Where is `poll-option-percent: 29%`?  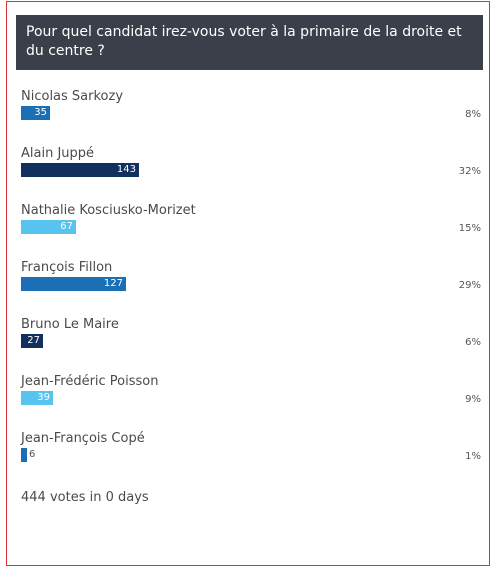 poll-option-percent: 29% is located at coordinates (469, 285).